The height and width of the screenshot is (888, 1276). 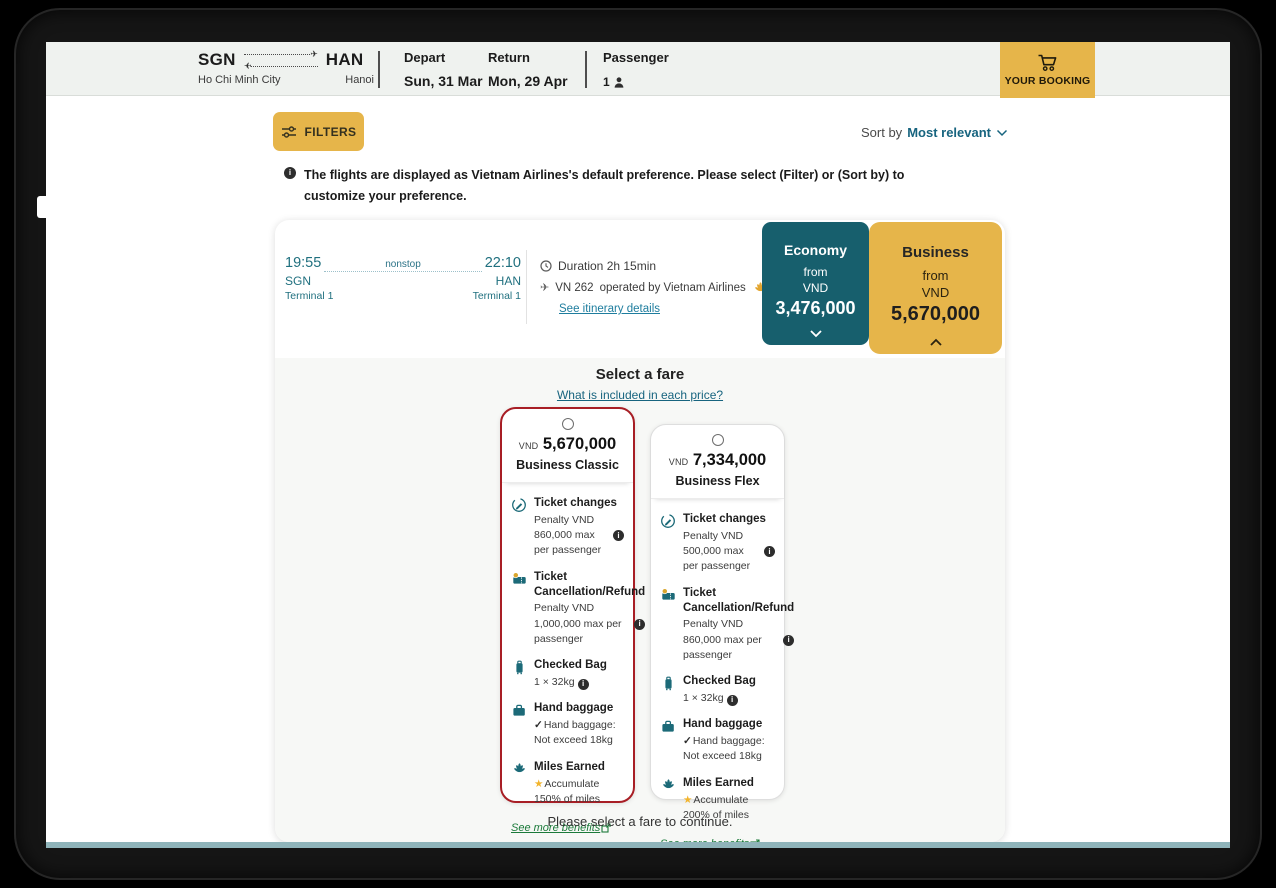 I want to click on passenger-summary: Passenger 1, so click(x=636, y=69).